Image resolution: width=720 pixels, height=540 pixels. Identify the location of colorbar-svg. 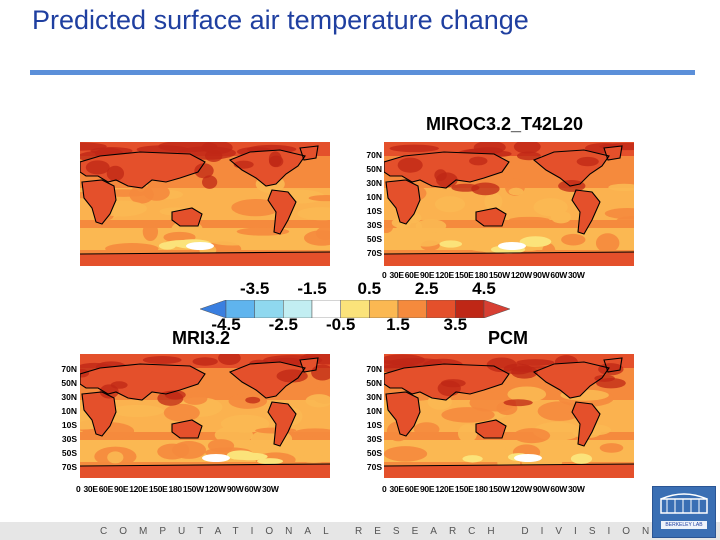
(355, 309).